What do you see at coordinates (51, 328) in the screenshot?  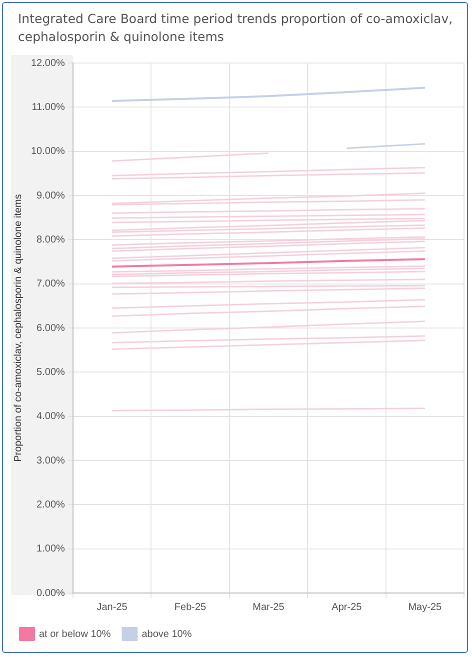 I see `y-tick-label: 6.00%` at bounding box center [51, 328].